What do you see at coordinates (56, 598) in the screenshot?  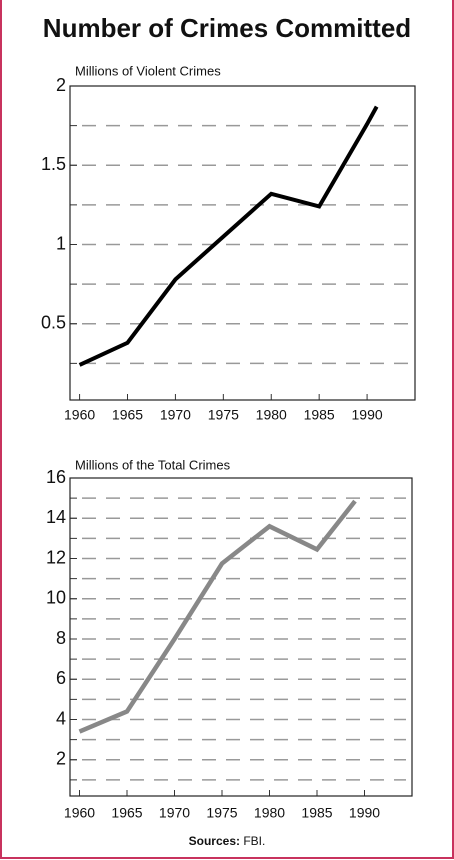 I see `y-tick-label: 10` at bounding box center [56, 598].